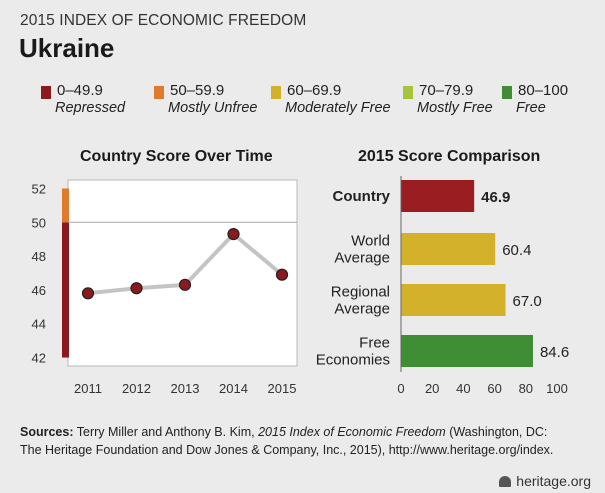  I want to click on y-tick-label: 48, so click(39, 256).